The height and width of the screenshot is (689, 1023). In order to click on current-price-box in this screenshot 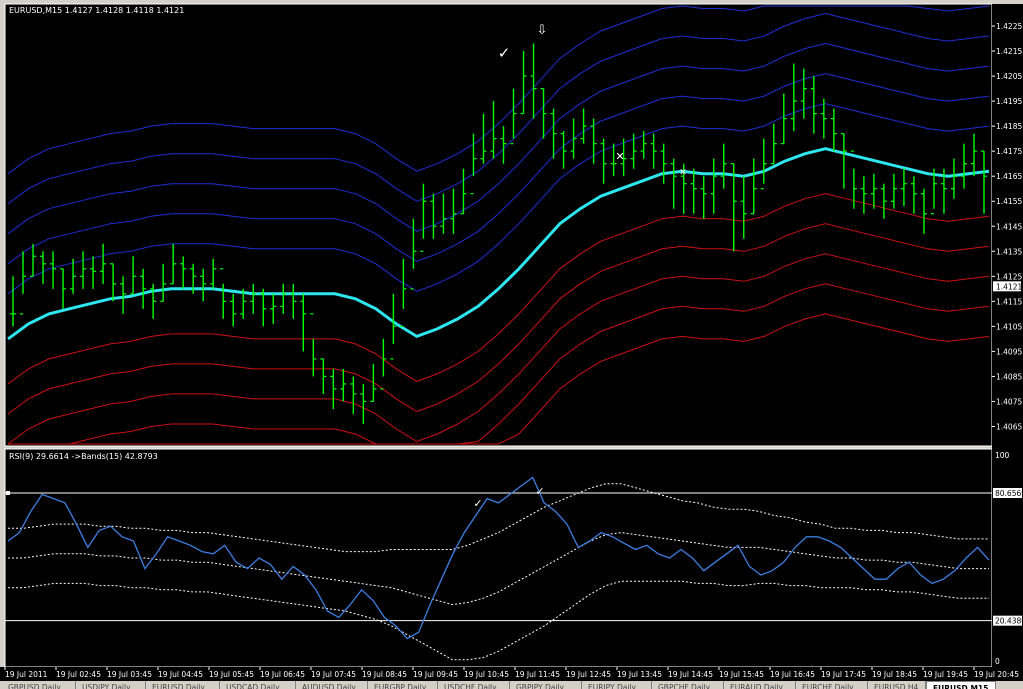, I will do `click(1007, 286)`.